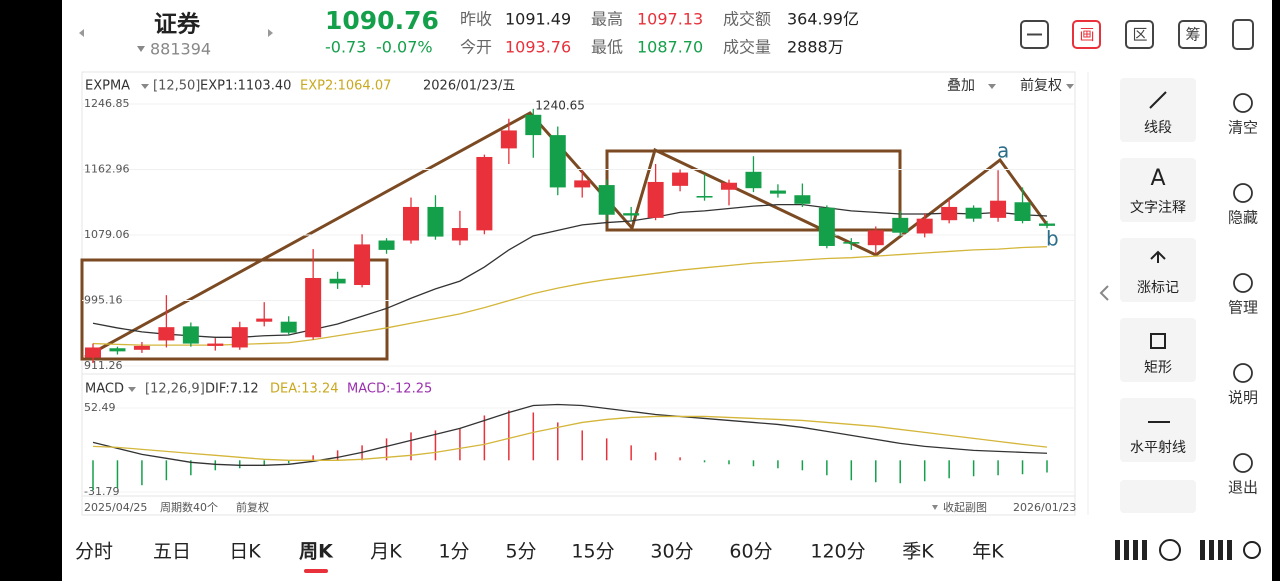 This screenshot has width=1280, height=581. I want to click on period-tab: 1分, so click(453, 552).